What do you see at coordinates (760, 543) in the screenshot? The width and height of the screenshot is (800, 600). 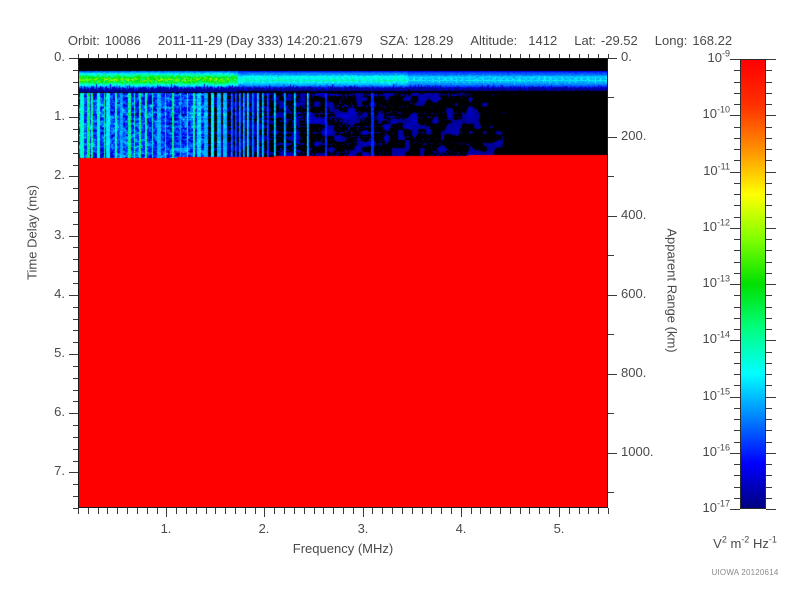 I see `unit-hertz: Hz` at bounding box center [760, 543].